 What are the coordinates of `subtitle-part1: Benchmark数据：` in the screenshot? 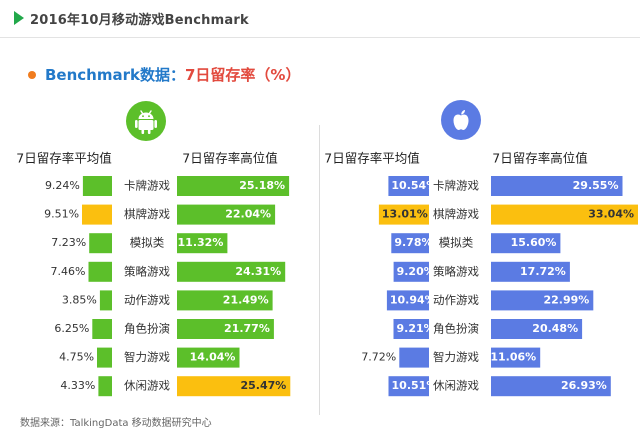 It's located at (115, 75).